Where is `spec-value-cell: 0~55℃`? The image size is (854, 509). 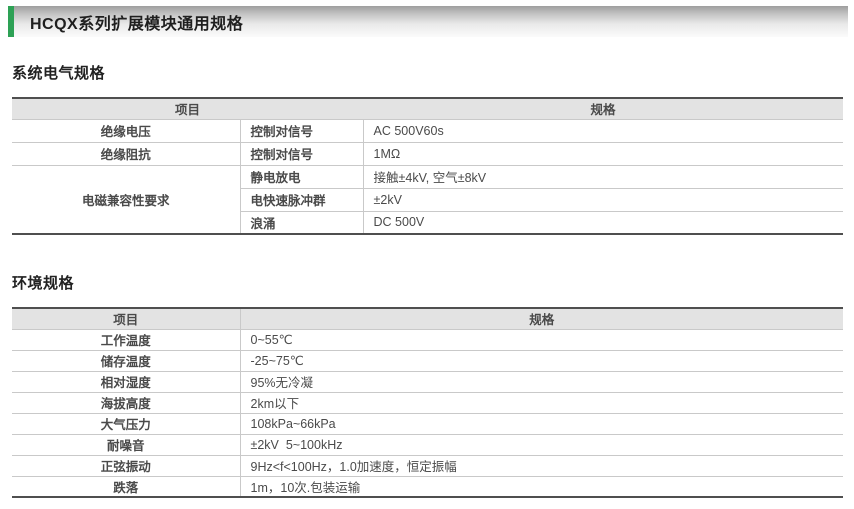
spec-value-cell: 0~55℃ is located at coordinates (541, 339).